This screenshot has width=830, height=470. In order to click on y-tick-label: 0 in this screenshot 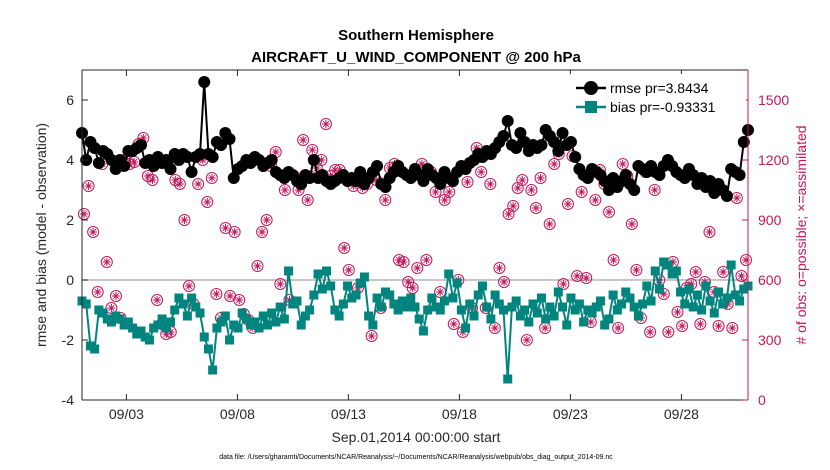, I will do `click(70, 280)`.